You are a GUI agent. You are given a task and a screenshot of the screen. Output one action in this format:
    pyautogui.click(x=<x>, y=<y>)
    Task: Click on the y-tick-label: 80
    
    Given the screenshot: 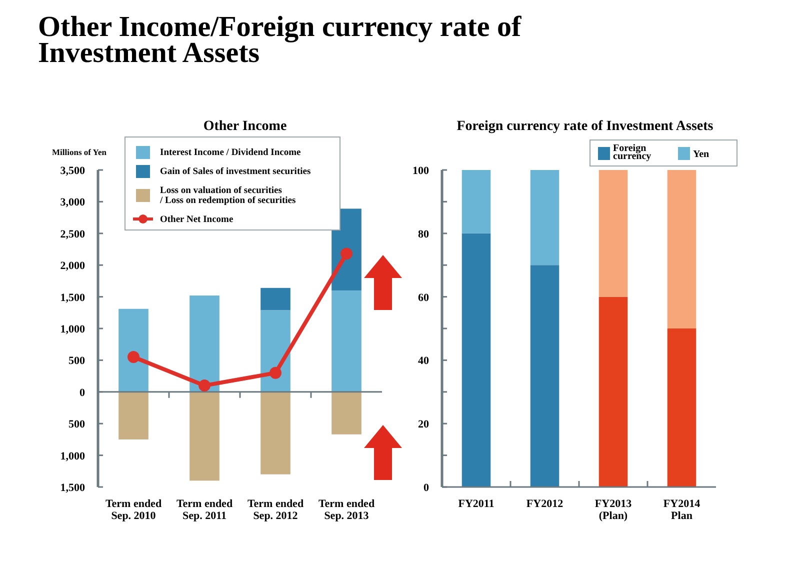 What is the action you would take?
    pyautogui.click(x=424, y=234)
    